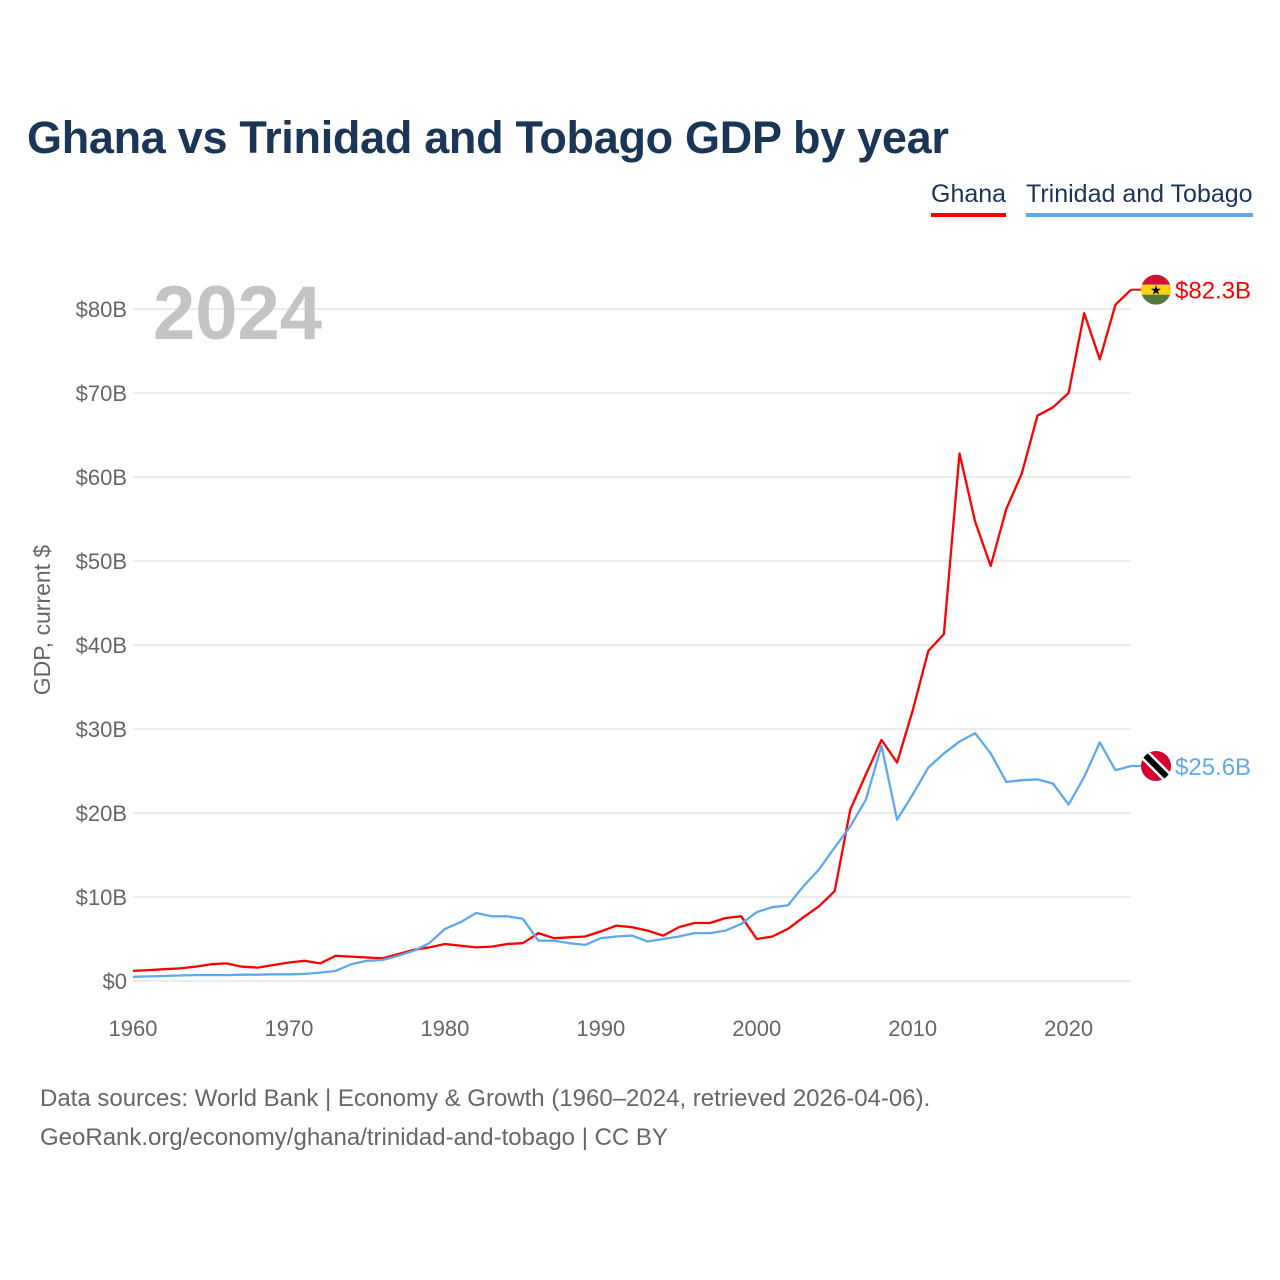  I want to click on y-tick-label: $80B, so click(101, 309).